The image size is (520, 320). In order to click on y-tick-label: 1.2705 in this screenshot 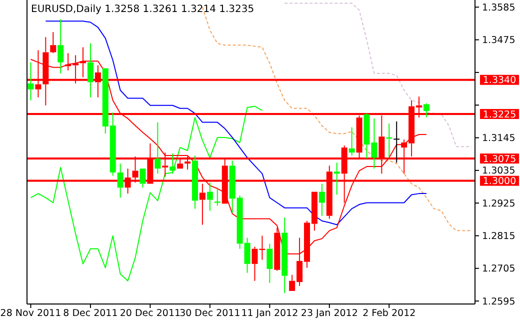, I will do `click(499, 269)`.